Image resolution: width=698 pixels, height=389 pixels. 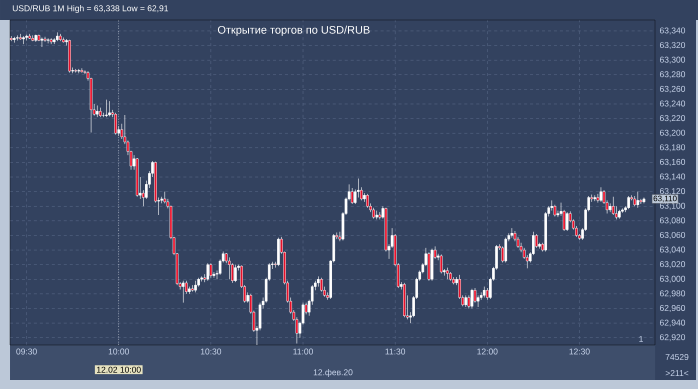 What do you see at coordinates (294, 31) in the screenshot?
I see `chart-title: Открытие торгов по USD/RUB` at bounding box center [294, 31].